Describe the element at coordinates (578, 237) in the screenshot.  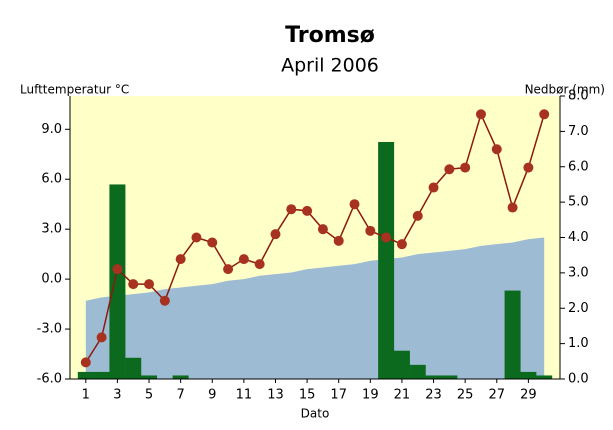
I see `y2-tick-label: 4.0` at that location.